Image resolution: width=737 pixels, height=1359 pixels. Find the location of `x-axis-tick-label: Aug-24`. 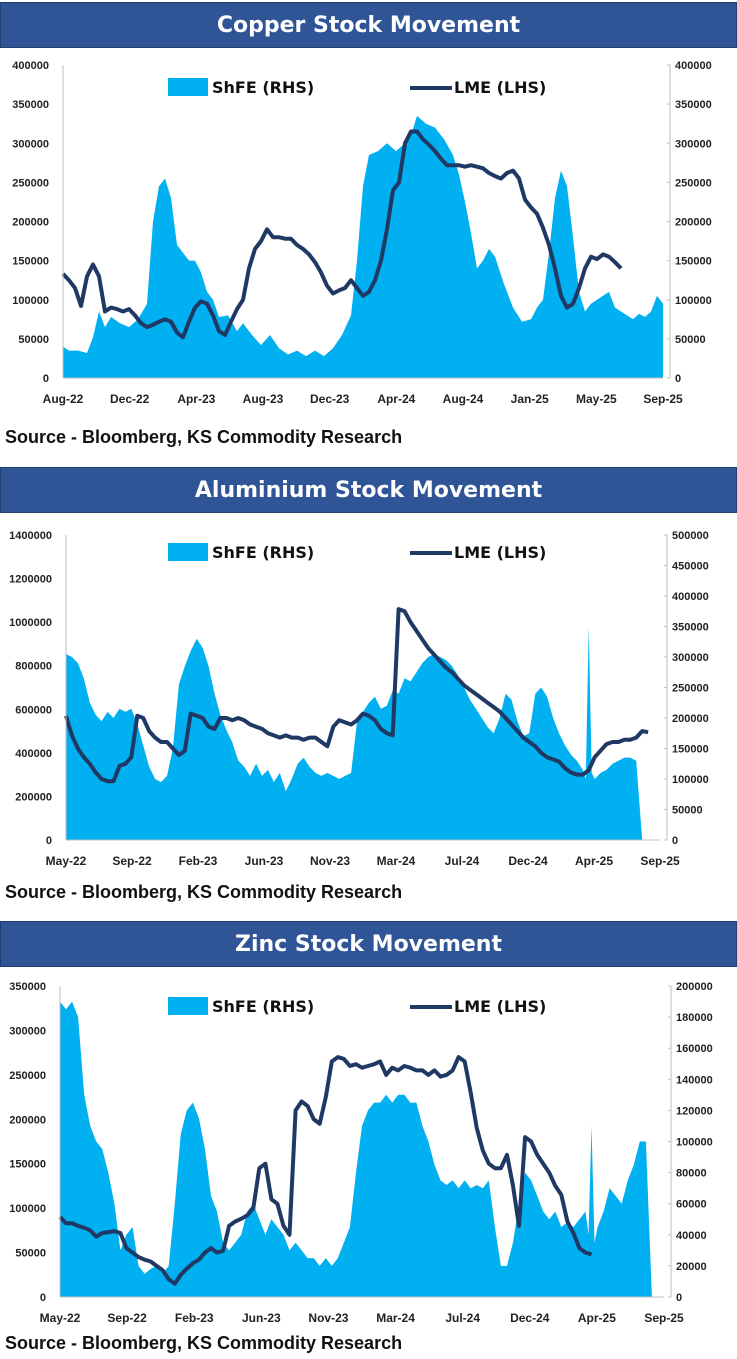

x-axis-tick-label: Aug-24 is located at coordinates (463, 399).